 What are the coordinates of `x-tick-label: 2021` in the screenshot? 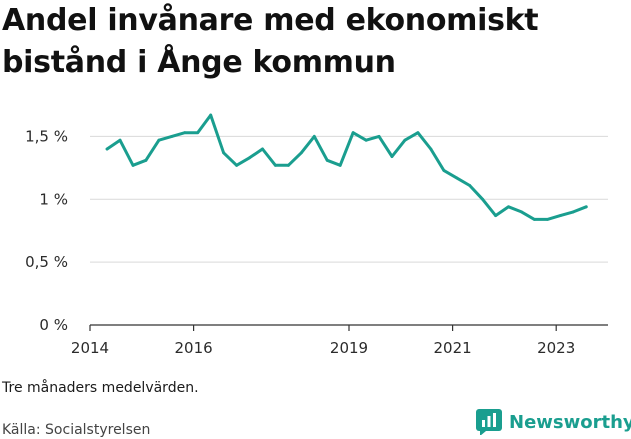 It's located at (453, 348).